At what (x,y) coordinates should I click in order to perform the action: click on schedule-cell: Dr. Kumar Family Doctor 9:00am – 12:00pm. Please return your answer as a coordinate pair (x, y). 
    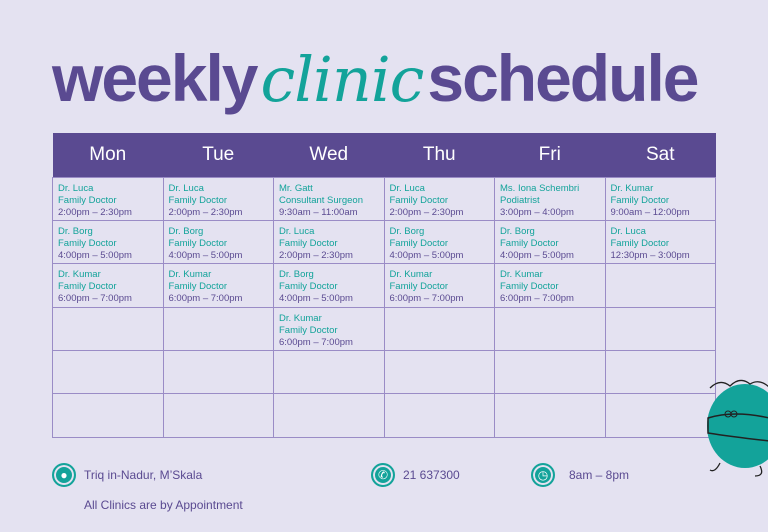
    Looking at the image, I should click on (660, 198).